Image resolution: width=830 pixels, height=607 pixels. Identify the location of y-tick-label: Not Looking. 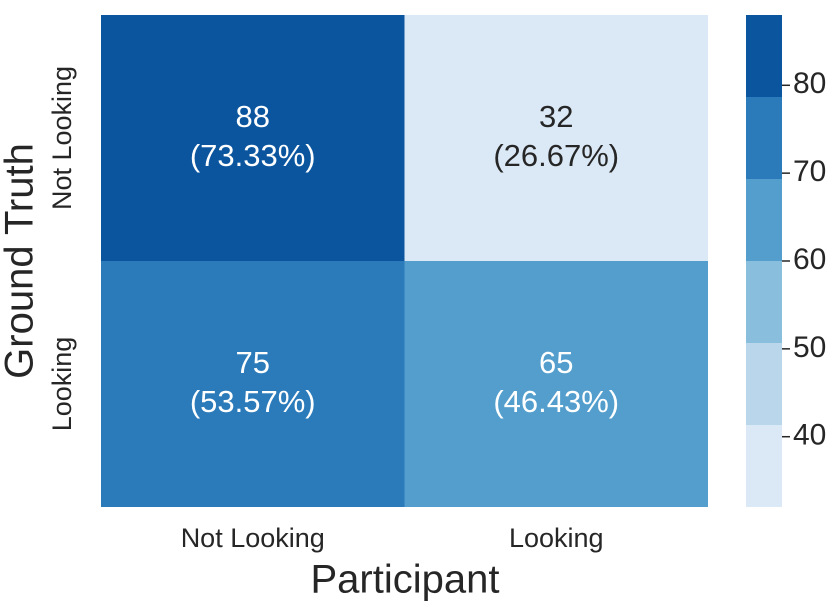
(62, 138).